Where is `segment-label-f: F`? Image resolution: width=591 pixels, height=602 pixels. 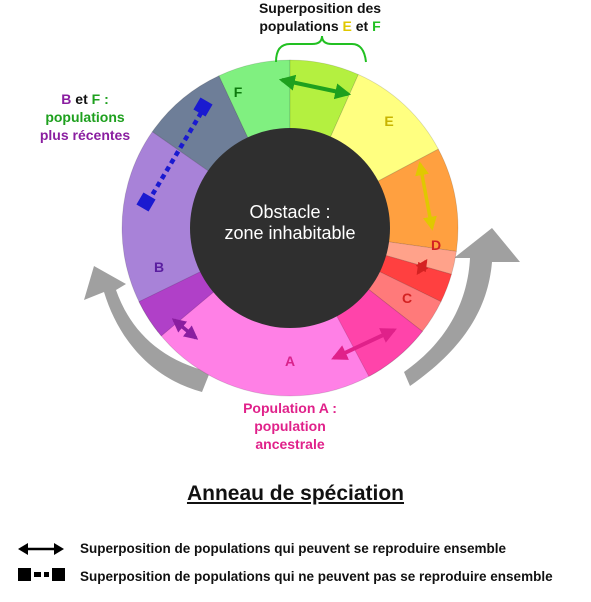 segment-label-f: F is located at coordinates (238, 92).